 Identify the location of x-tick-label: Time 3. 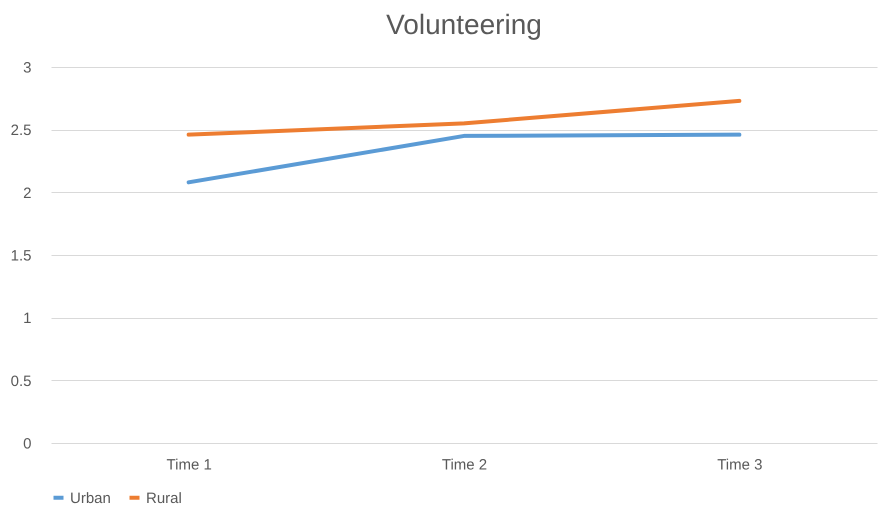
(739, 465).